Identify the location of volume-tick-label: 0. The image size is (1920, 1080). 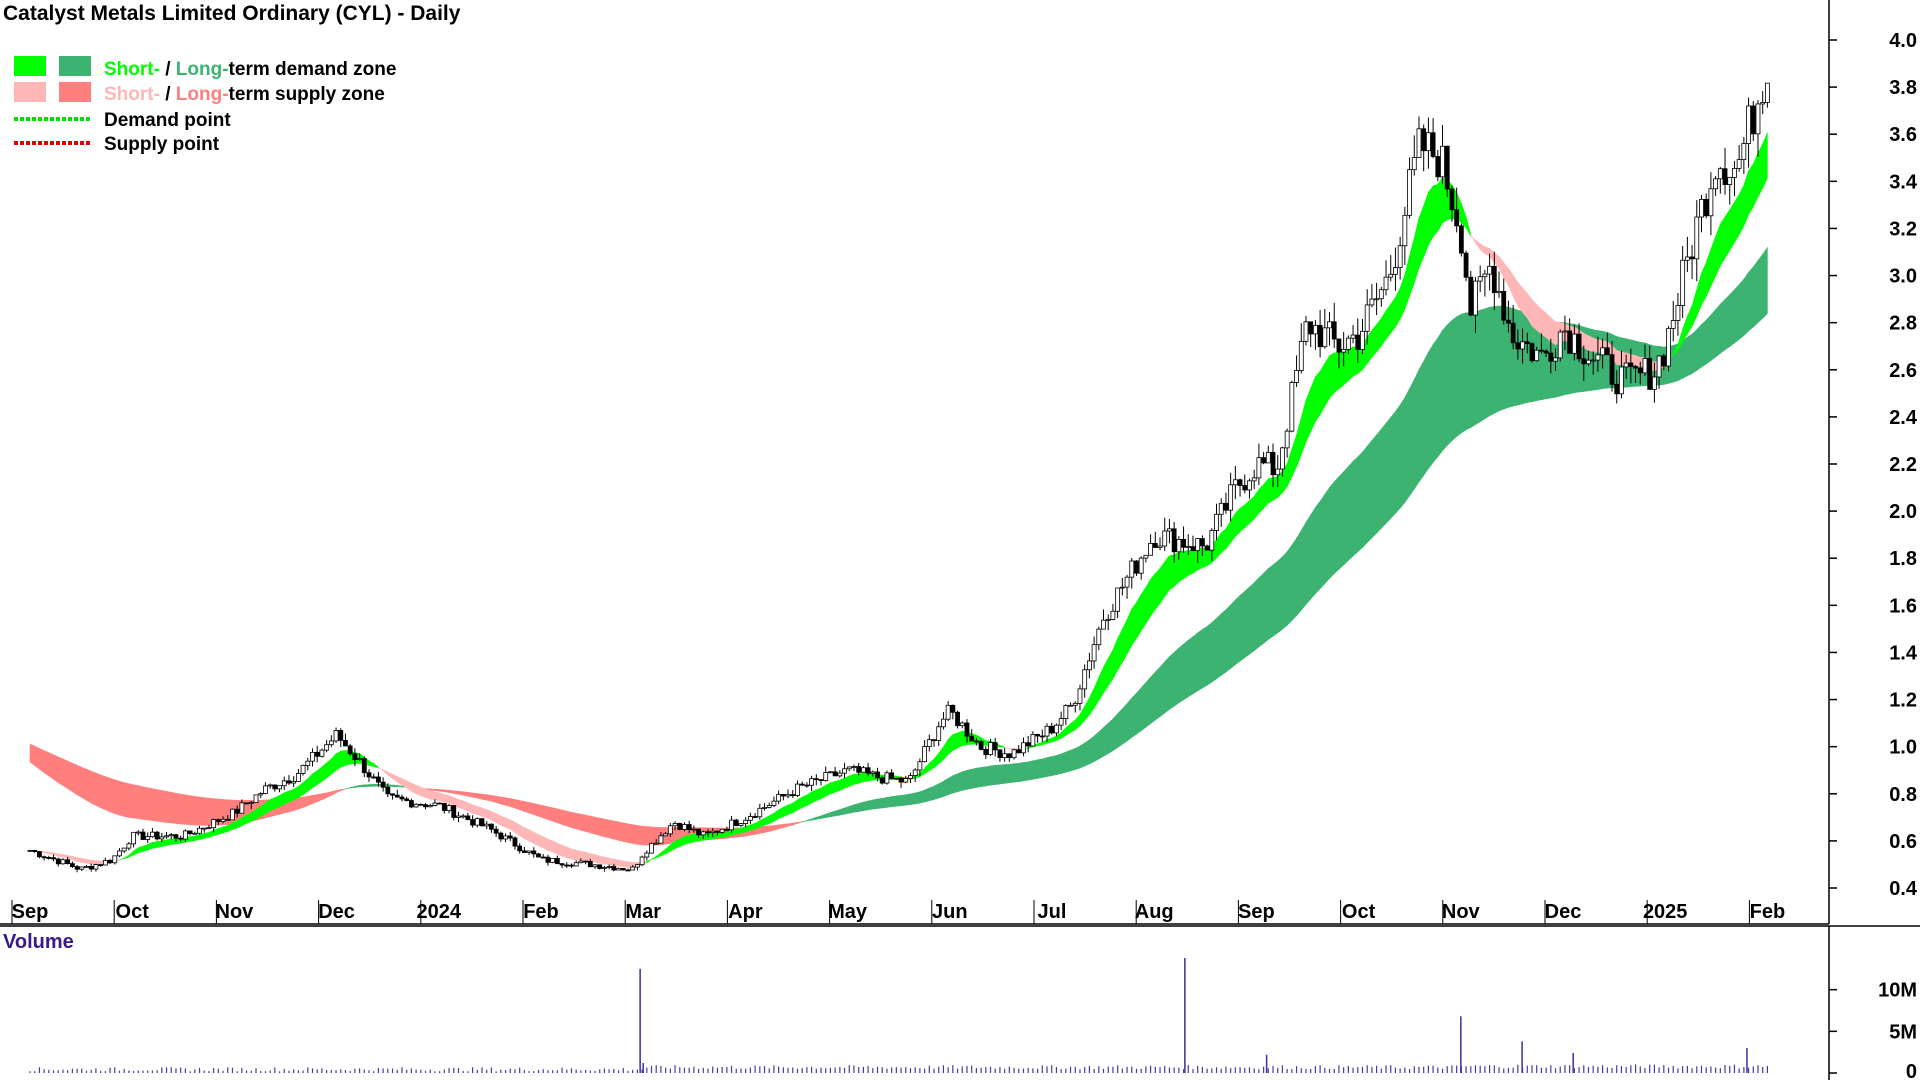
(1911, 1070).